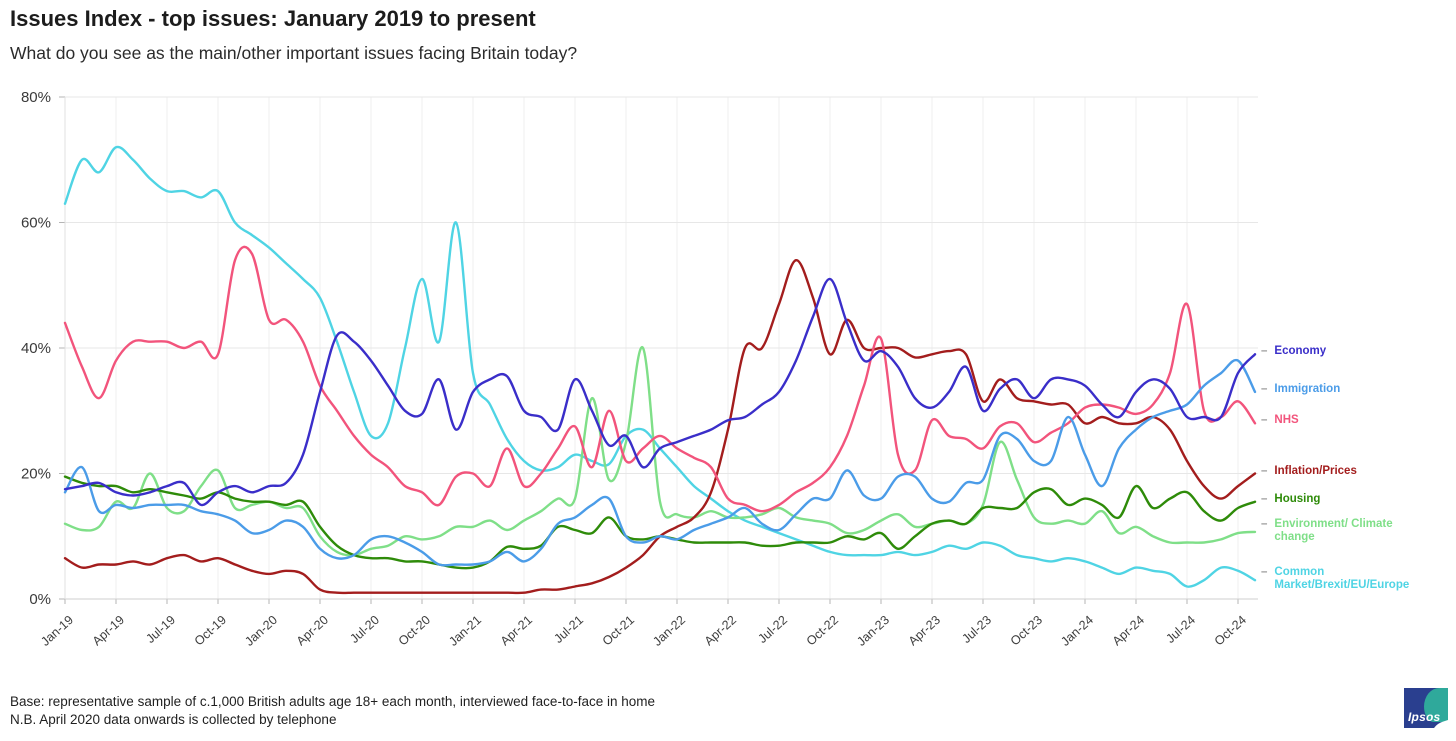 Image resolution: width=1456 pixels, height=741 pixels. What do you see at coordinates (36, 97) in the screenshot?
I see `y-axis-label: 80%` at bounding box center [36, 97].